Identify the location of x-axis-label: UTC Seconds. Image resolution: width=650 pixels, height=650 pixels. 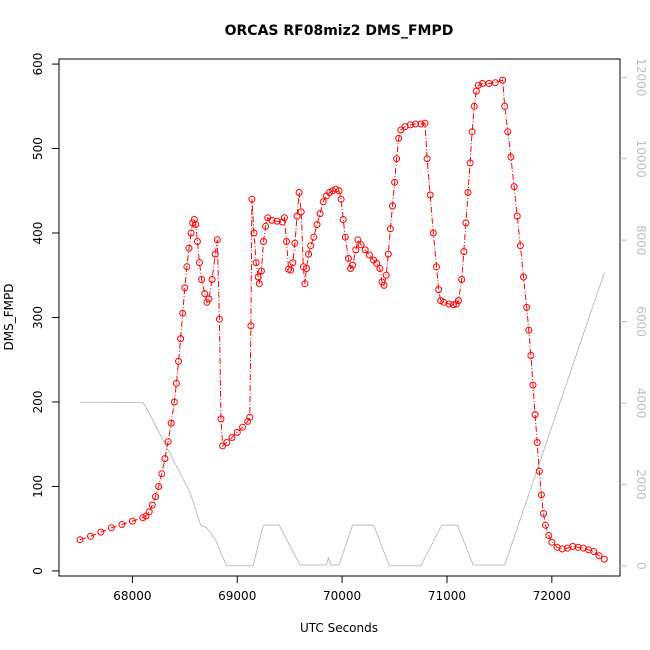
(339, 628).